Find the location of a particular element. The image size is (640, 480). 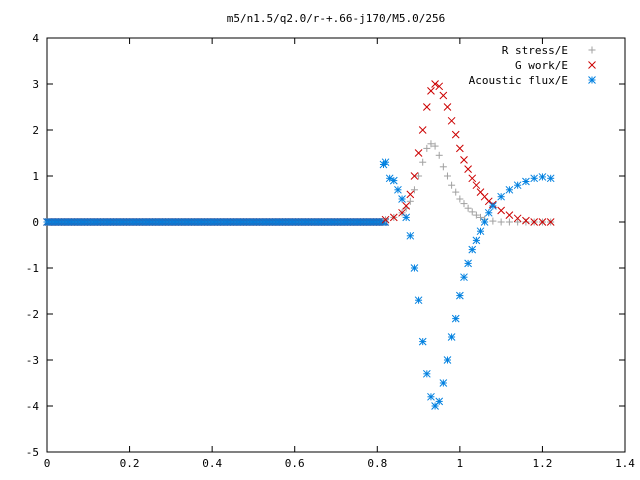

y-tick-label: -4 is located at coordinates (33, 406).